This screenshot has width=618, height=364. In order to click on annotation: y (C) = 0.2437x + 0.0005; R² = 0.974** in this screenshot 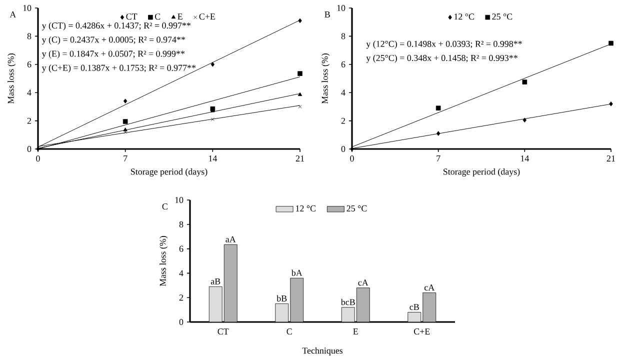, I will do `click(114, 40)`.